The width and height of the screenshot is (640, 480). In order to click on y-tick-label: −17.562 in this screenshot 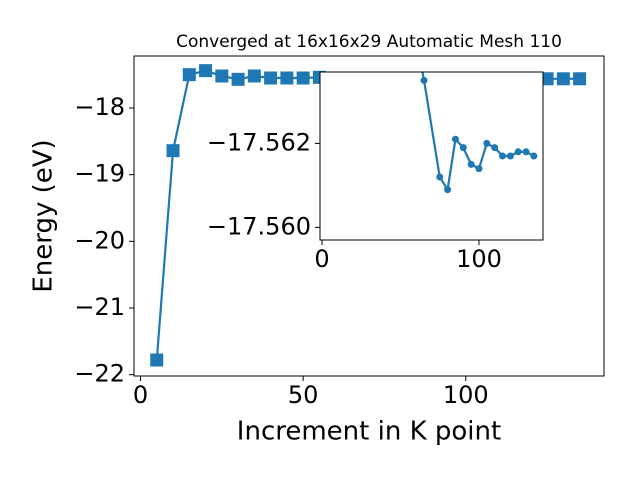, I will do `click(259, 142)`.